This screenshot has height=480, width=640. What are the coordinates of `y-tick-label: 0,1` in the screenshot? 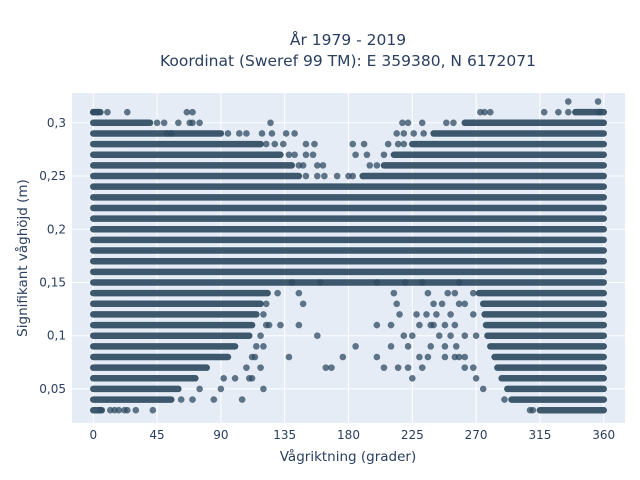 It's located at (56, 336).